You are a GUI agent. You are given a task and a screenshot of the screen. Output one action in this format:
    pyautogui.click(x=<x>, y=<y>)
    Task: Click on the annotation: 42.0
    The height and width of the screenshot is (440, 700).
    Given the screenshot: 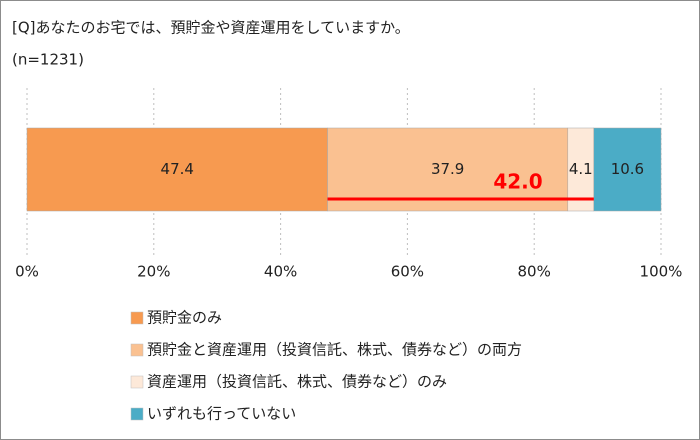 What is the action you would take?
    pyautogui.click(x=517, y=182)
    